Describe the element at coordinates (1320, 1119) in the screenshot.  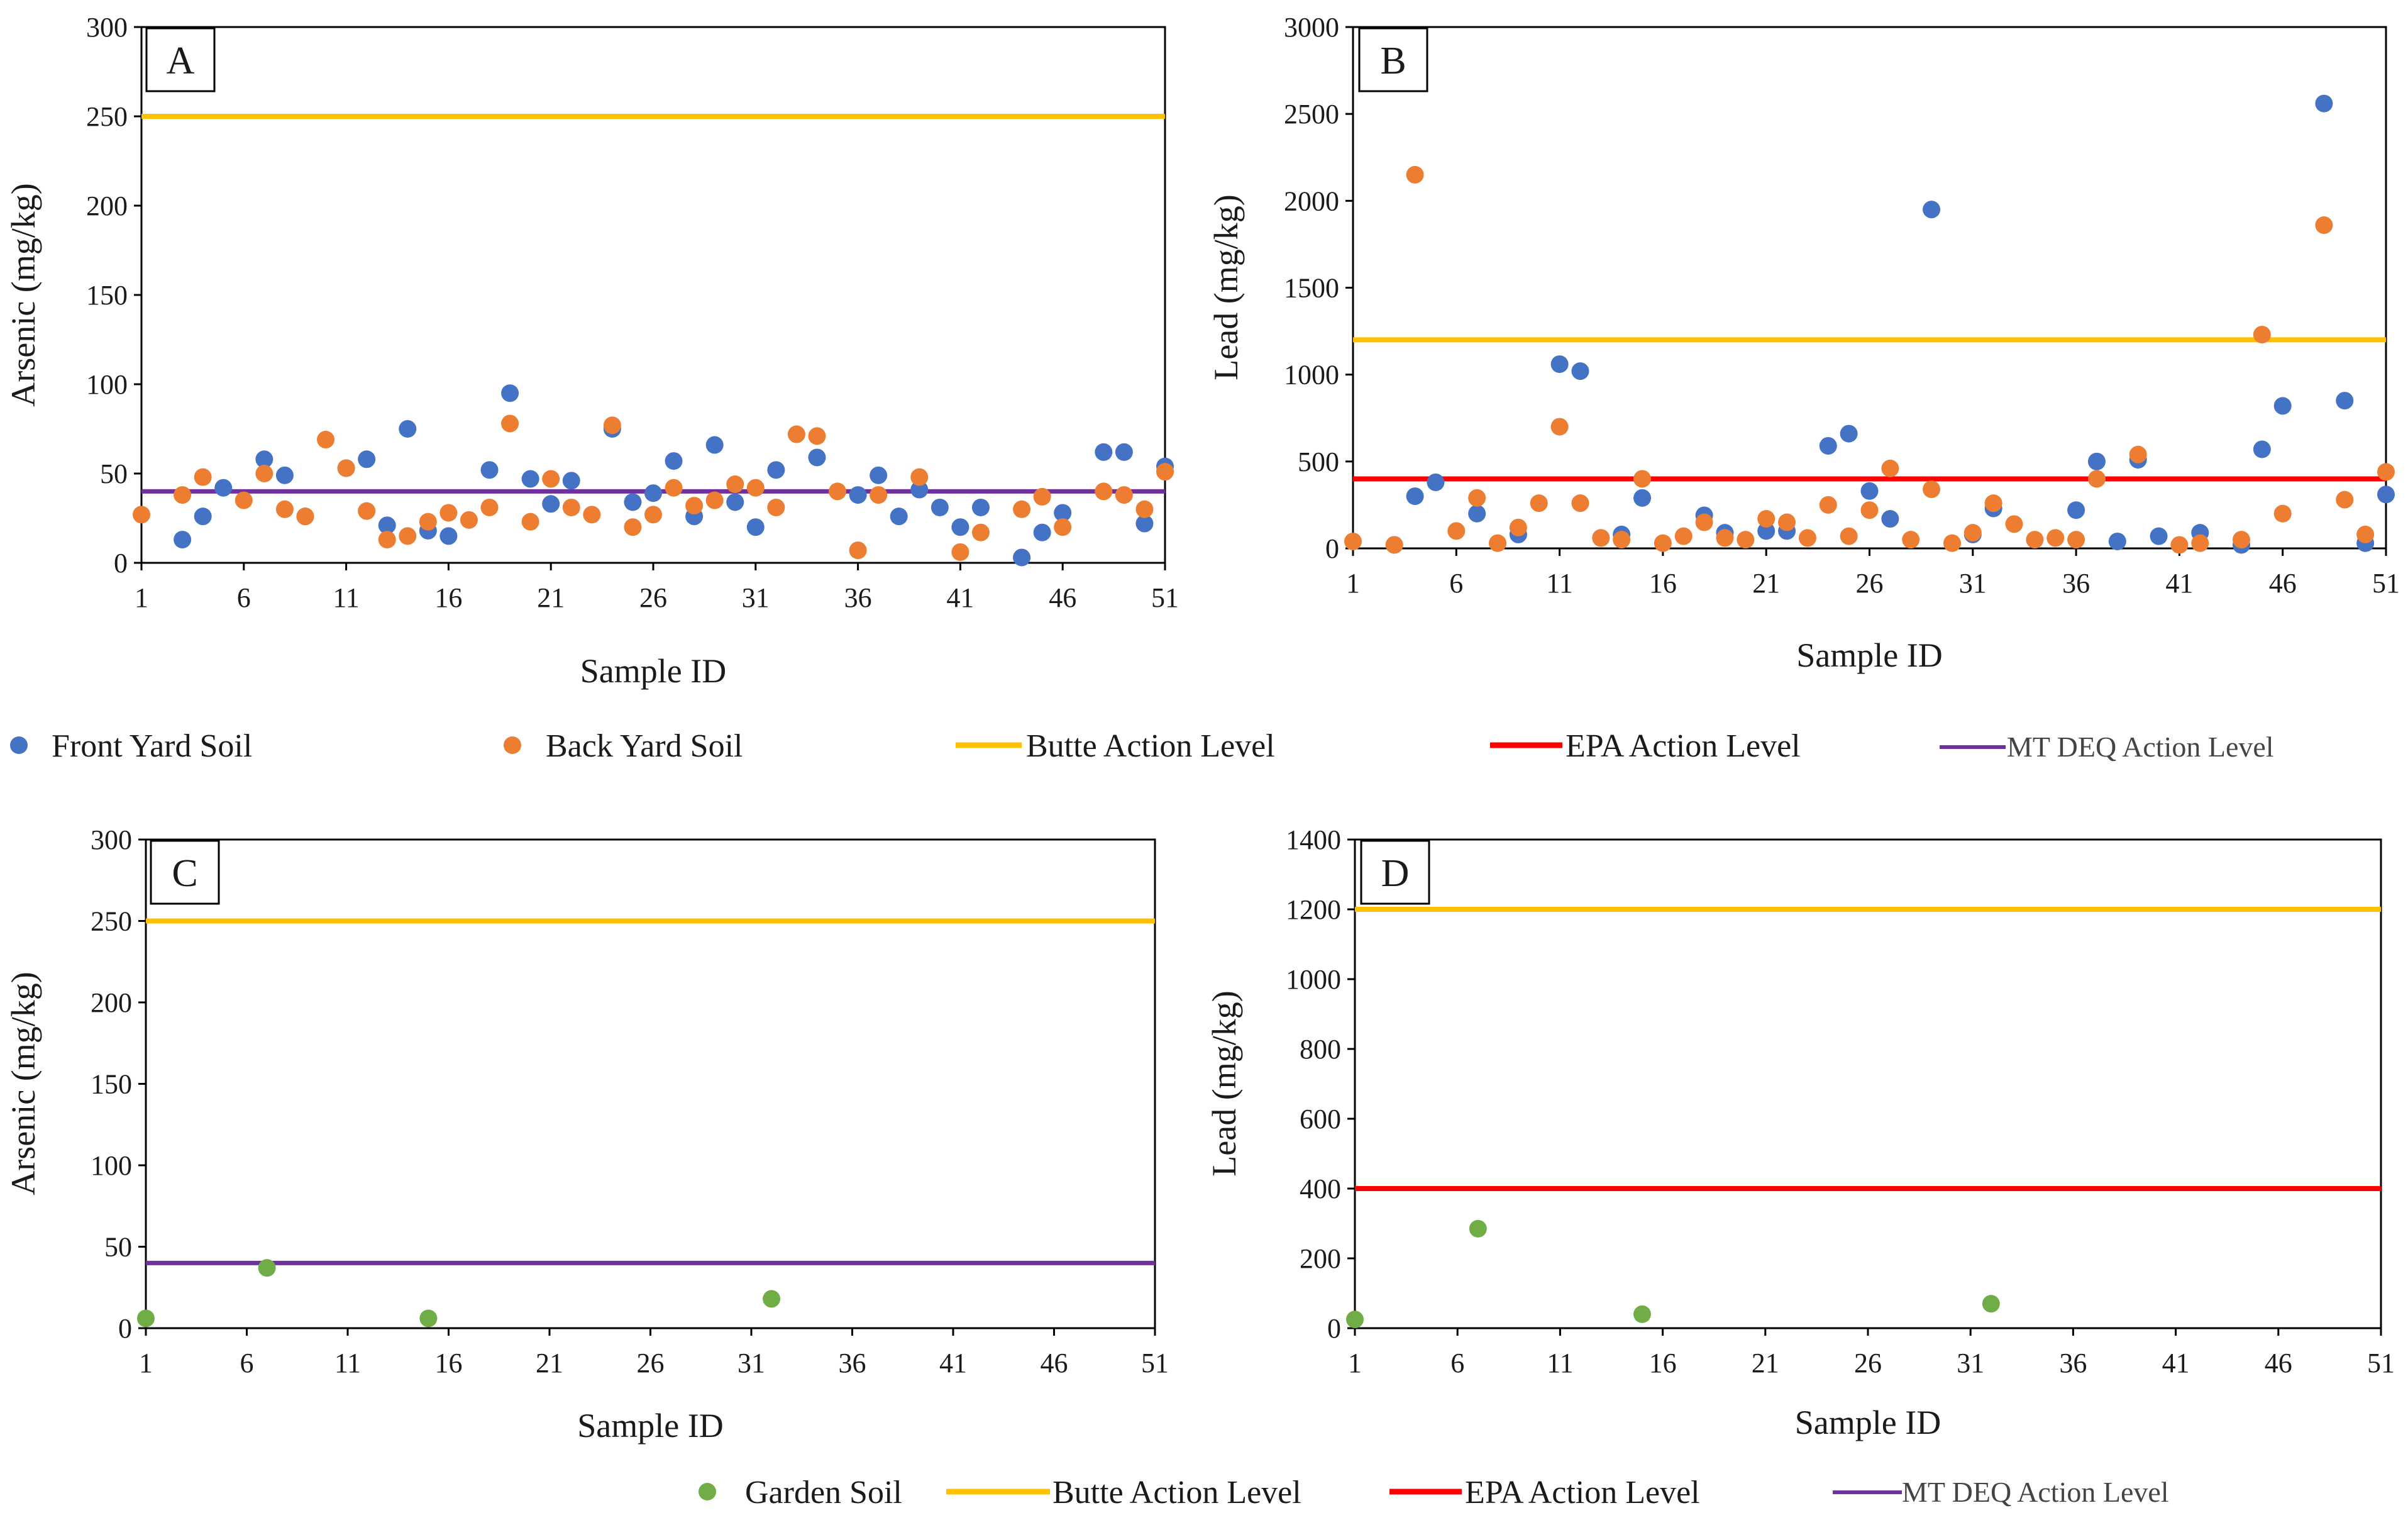
I see `y-tick-label-d: 600` at that location.